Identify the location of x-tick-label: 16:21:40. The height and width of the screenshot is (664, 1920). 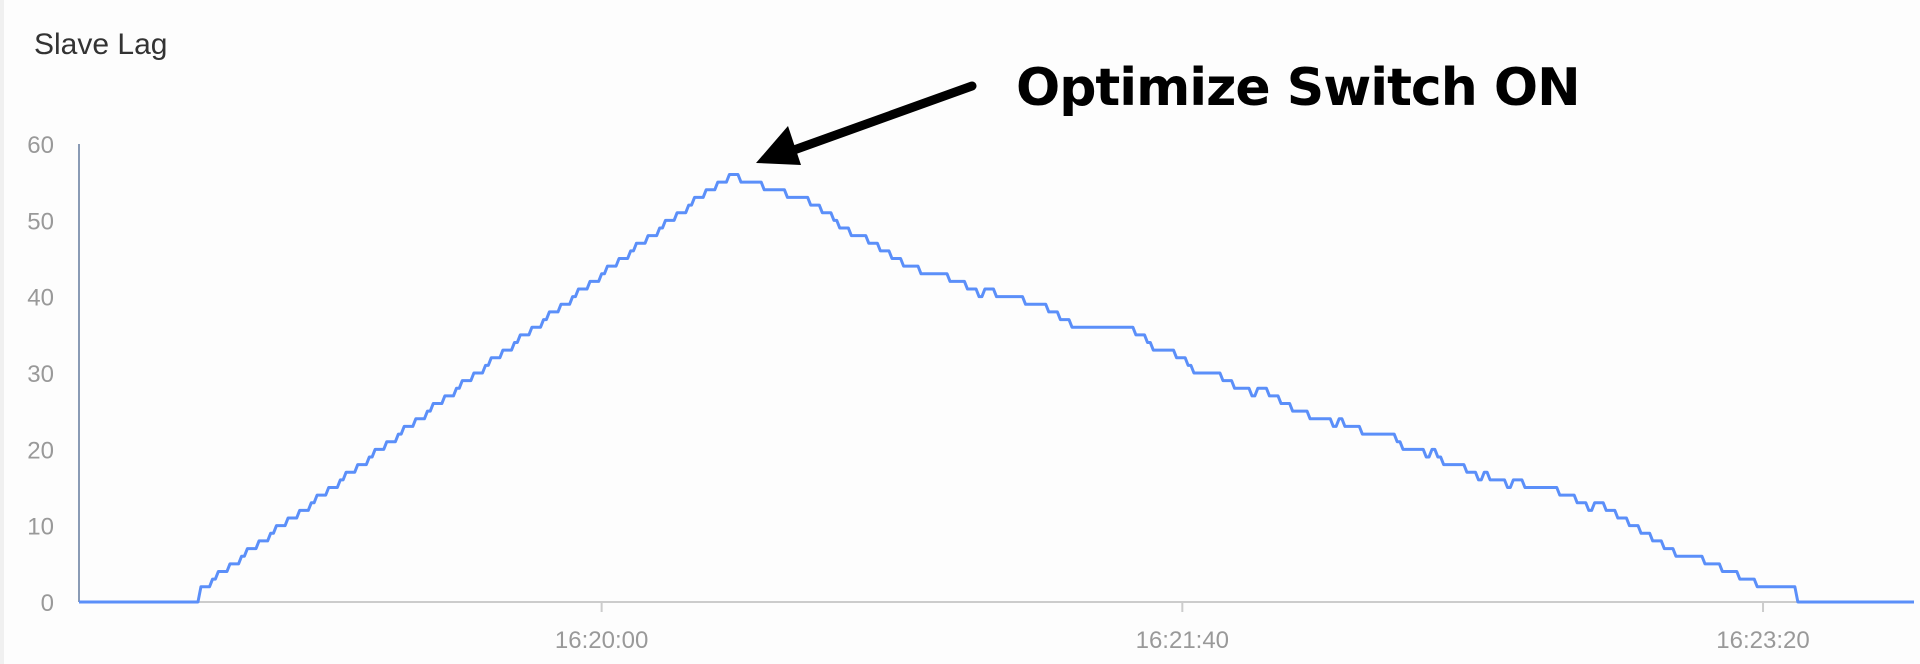
(1182, 640).